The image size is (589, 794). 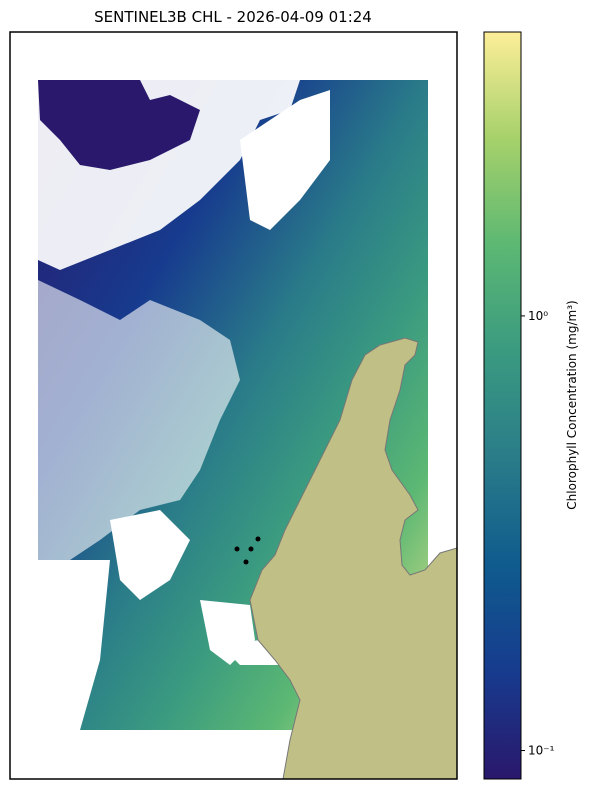 What do you see at coordinates (572, 404) in the screenshot?
I see `colorbar-label: Chlorophyll Concentration (mg/m³)` at bounding box center [572, 404].